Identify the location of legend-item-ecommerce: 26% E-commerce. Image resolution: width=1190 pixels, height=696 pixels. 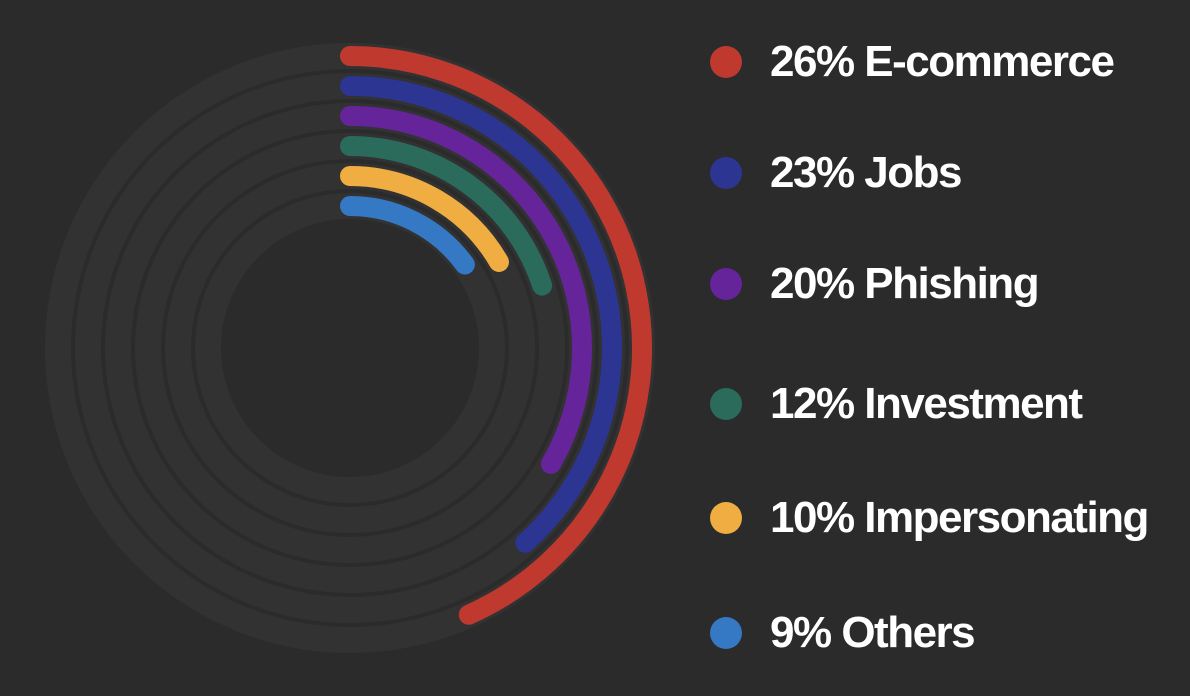
(912, 62).